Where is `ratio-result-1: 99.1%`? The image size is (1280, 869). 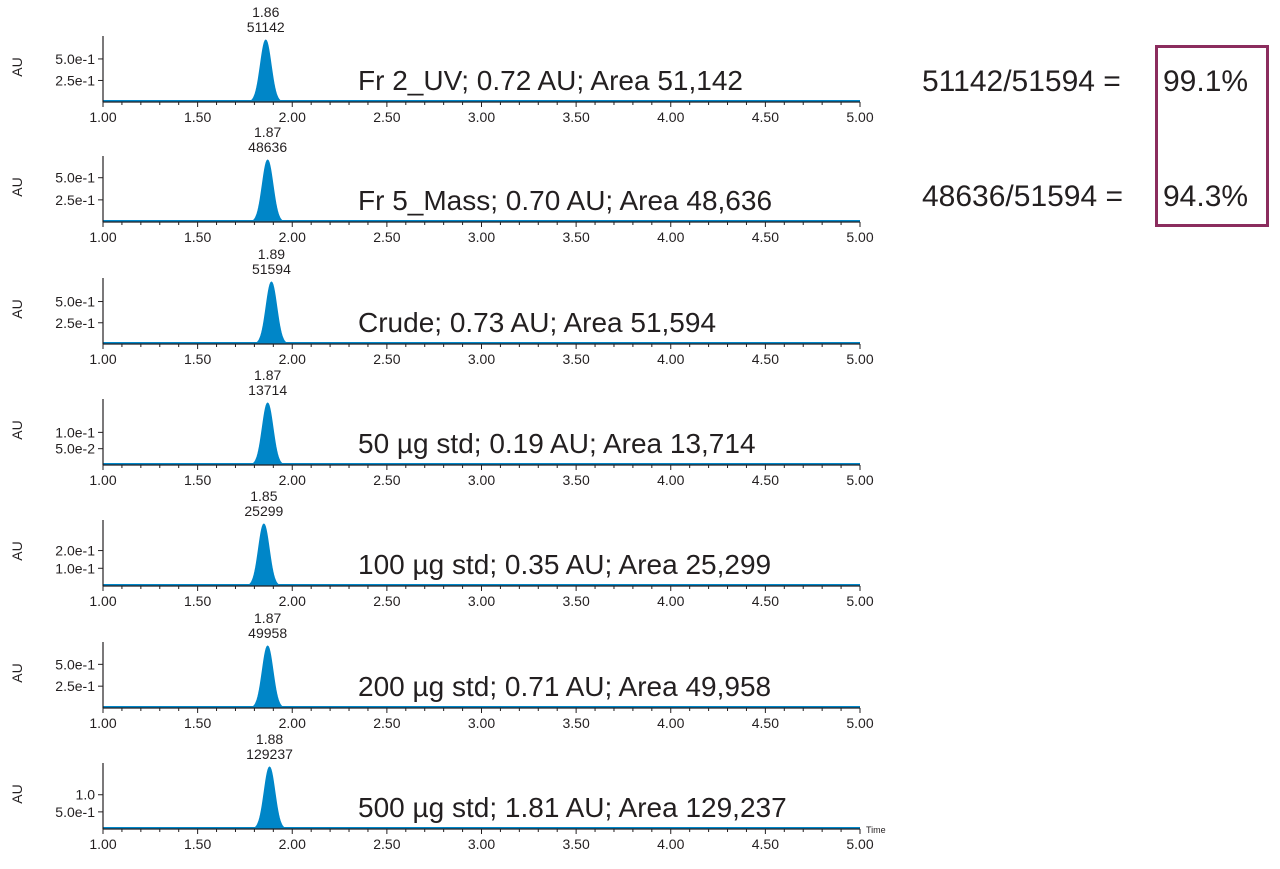 ratio-result-1: 99.1% is located at coordinates (1206, 81).